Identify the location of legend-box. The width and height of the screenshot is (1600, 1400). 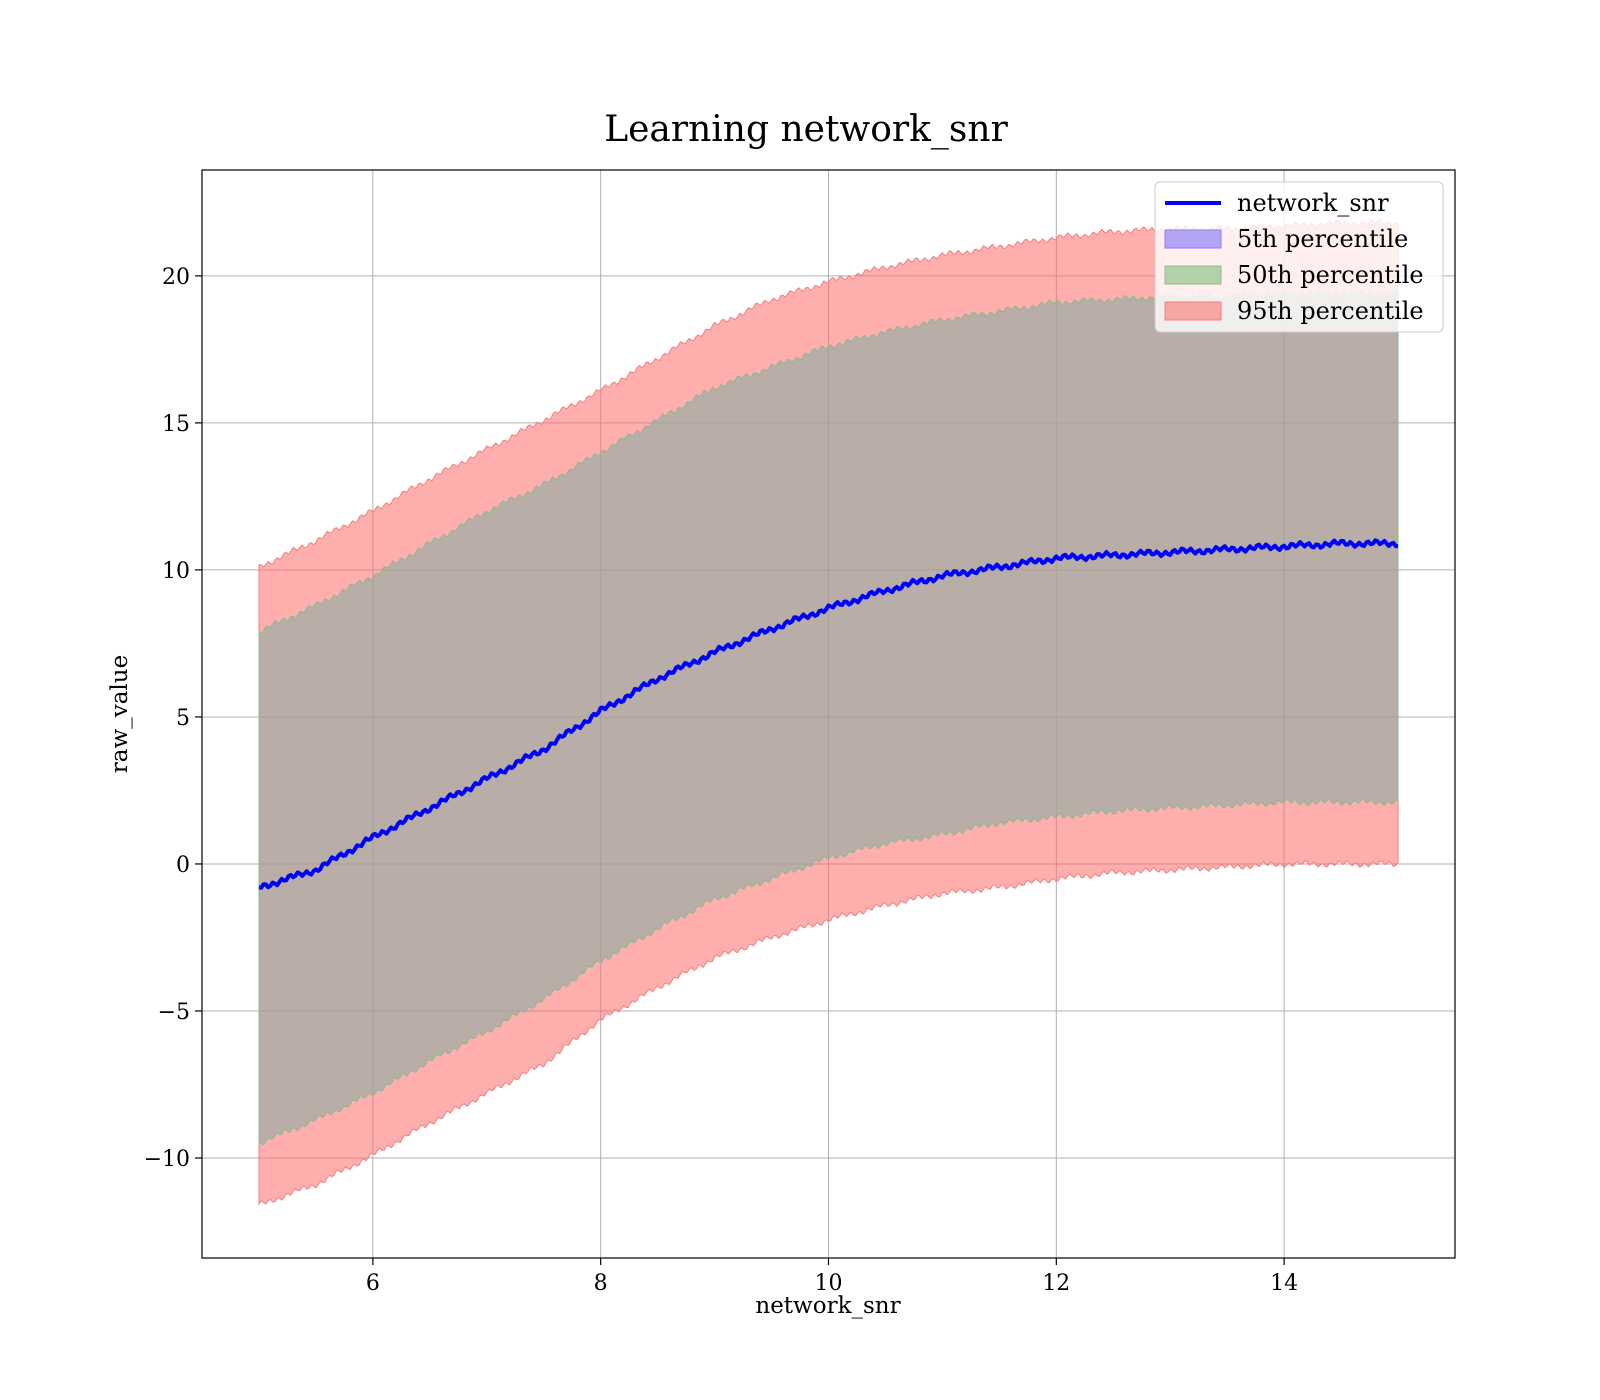
(1299, 257).